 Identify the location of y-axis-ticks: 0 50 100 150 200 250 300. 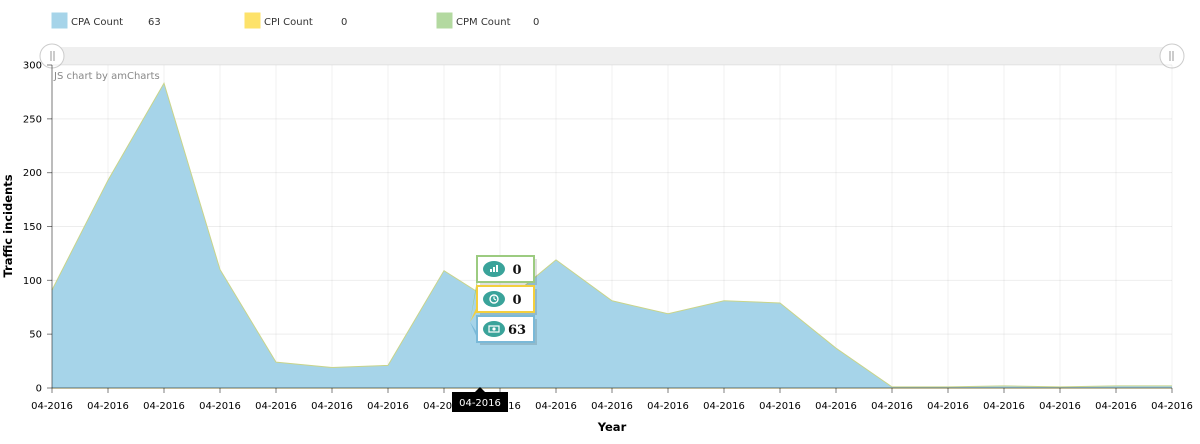
(37, 228).